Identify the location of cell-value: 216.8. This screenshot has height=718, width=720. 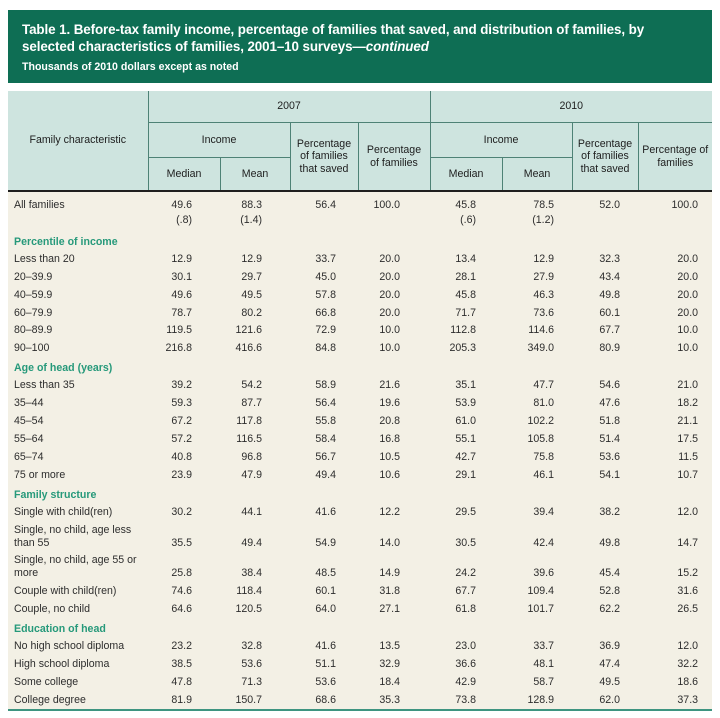
(184, 348).